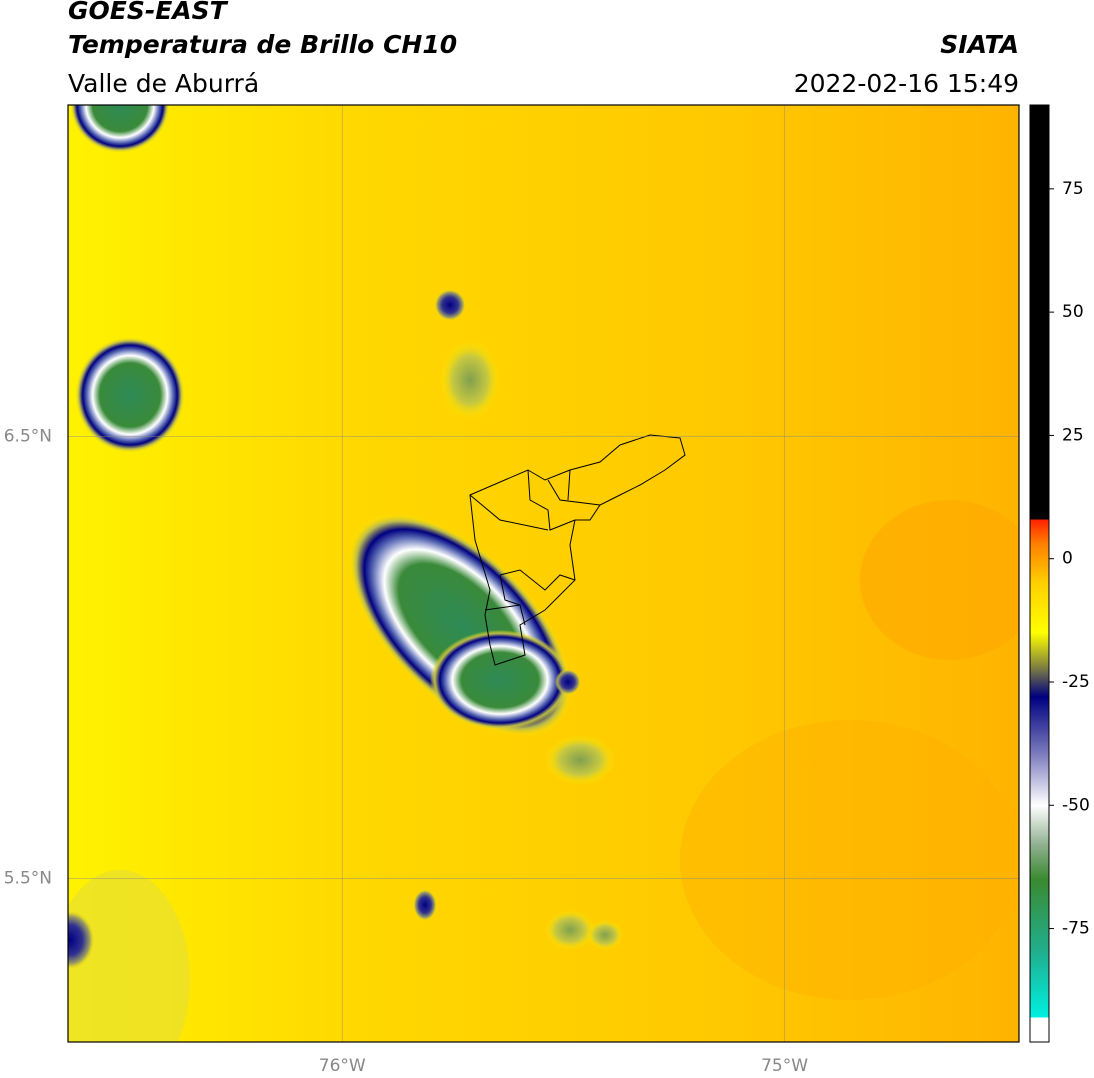 The width and height of the screenshot is (1094, 1078). What do you see at coordinates (262, 44) in the screenshot?
I see `subtitle: Temperatura de Brillo CH10` at bounding box center [262, 44].